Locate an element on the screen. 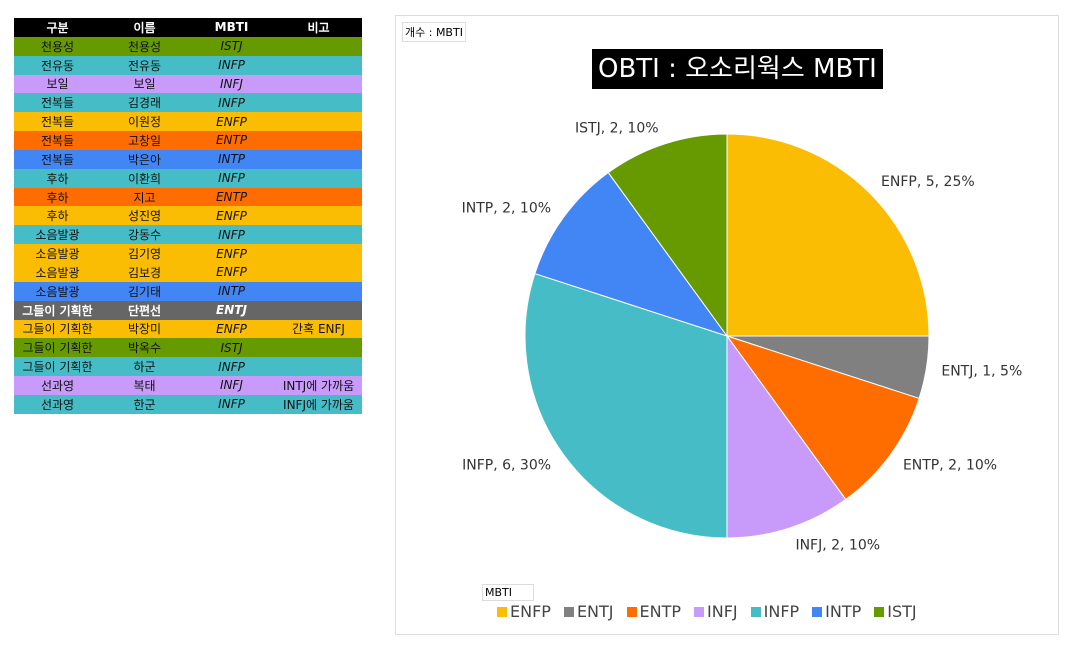  name-cell: 한군 is located at coordinates (144, 404).